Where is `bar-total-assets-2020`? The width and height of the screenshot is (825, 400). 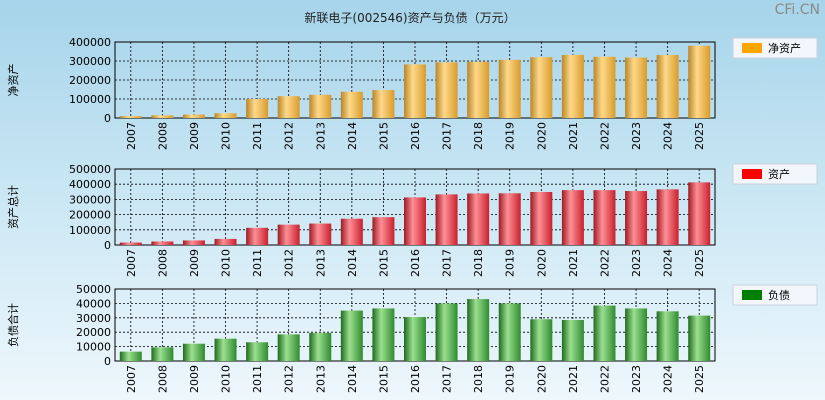
bar-total-assets-2020 is located at coordinates (541, 218).